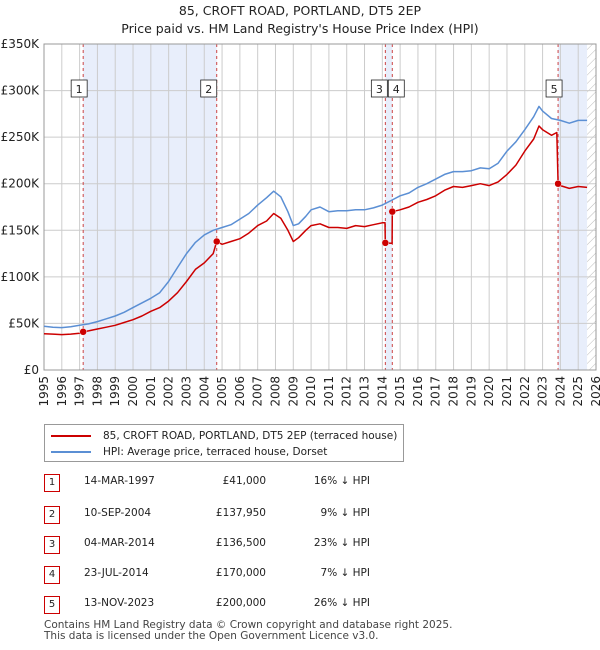  Describe the element at coordinates (382, 391) in the screenshot. I see `x-tick-label: 2014` at that location.